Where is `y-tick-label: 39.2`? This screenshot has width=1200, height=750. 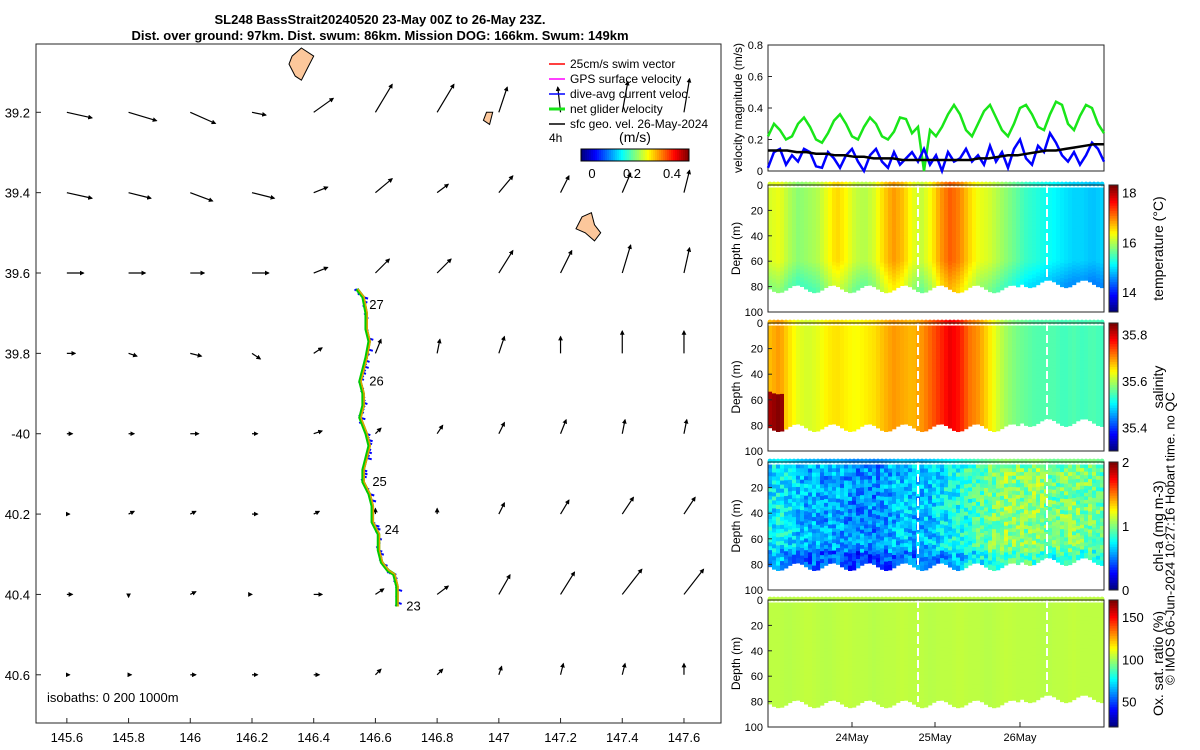
y-tick-label: 39.2 is located at coordinates (17, 112).